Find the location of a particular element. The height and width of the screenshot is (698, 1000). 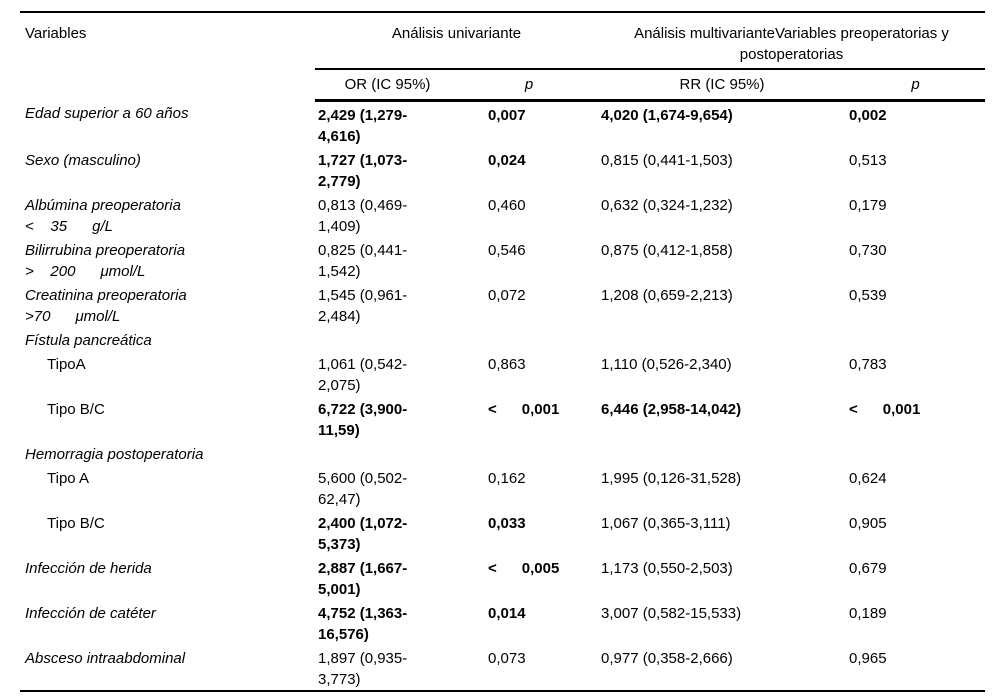

column-header-p-multivariante: p is located at coordinates (915, 85).